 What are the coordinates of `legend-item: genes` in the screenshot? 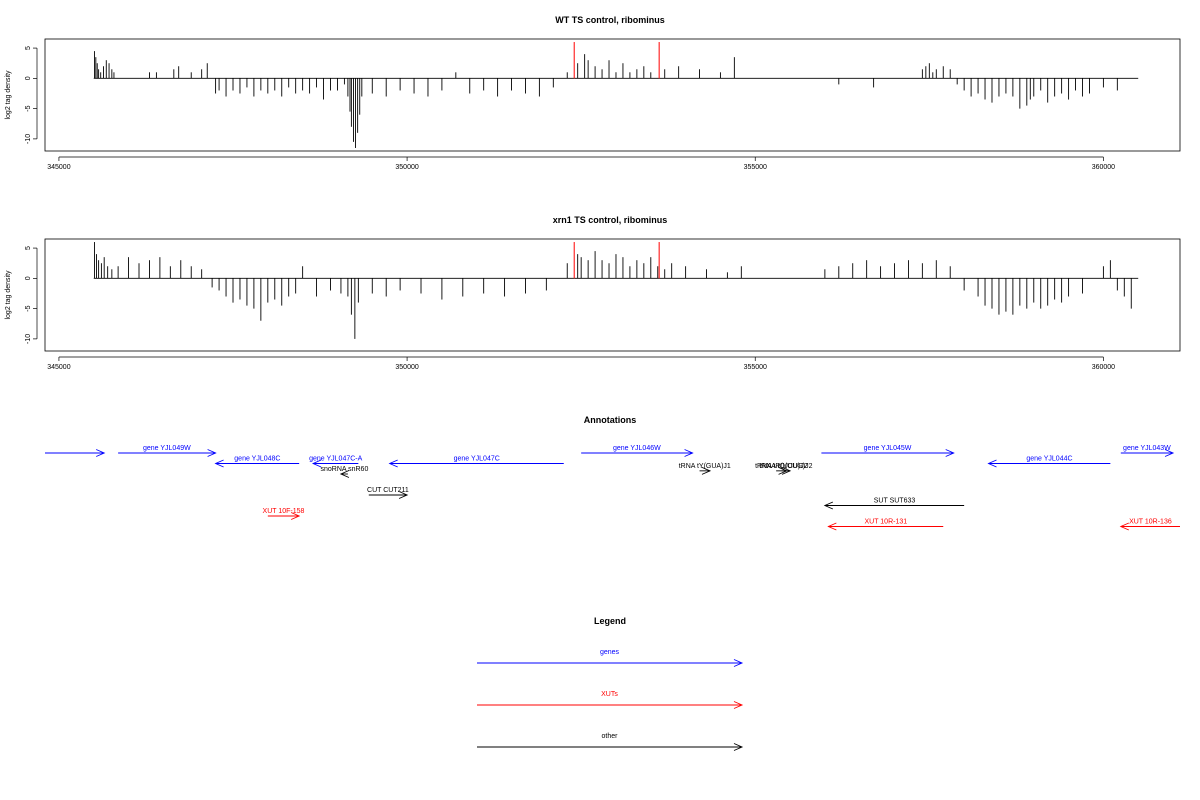 It's located at (610, 658).